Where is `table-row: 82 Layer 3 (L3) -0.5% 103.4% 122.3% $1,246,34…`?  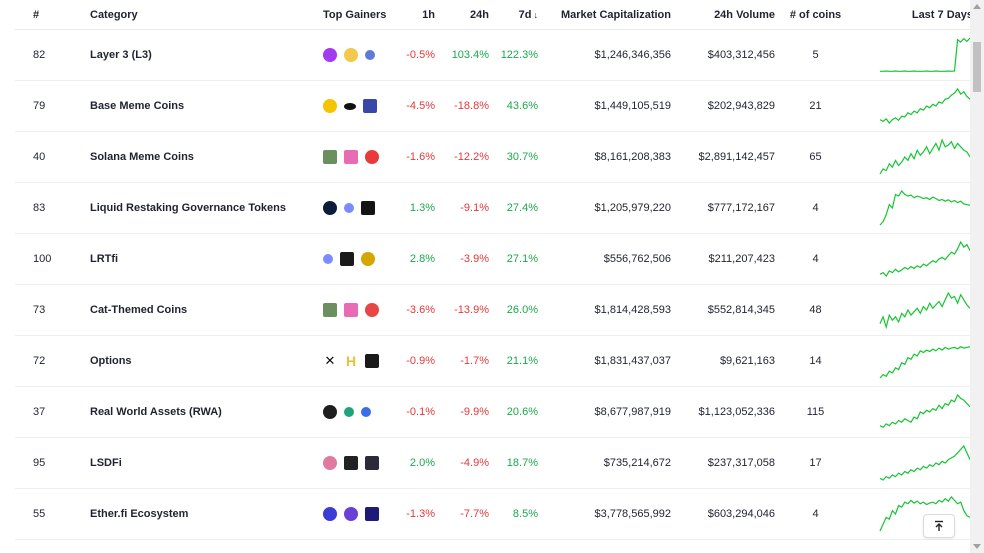
table-row: 82 Layer 3 (L3) -0.5% 103.4% 122.3% $1,246,34… is located at coordinates (492, 55).